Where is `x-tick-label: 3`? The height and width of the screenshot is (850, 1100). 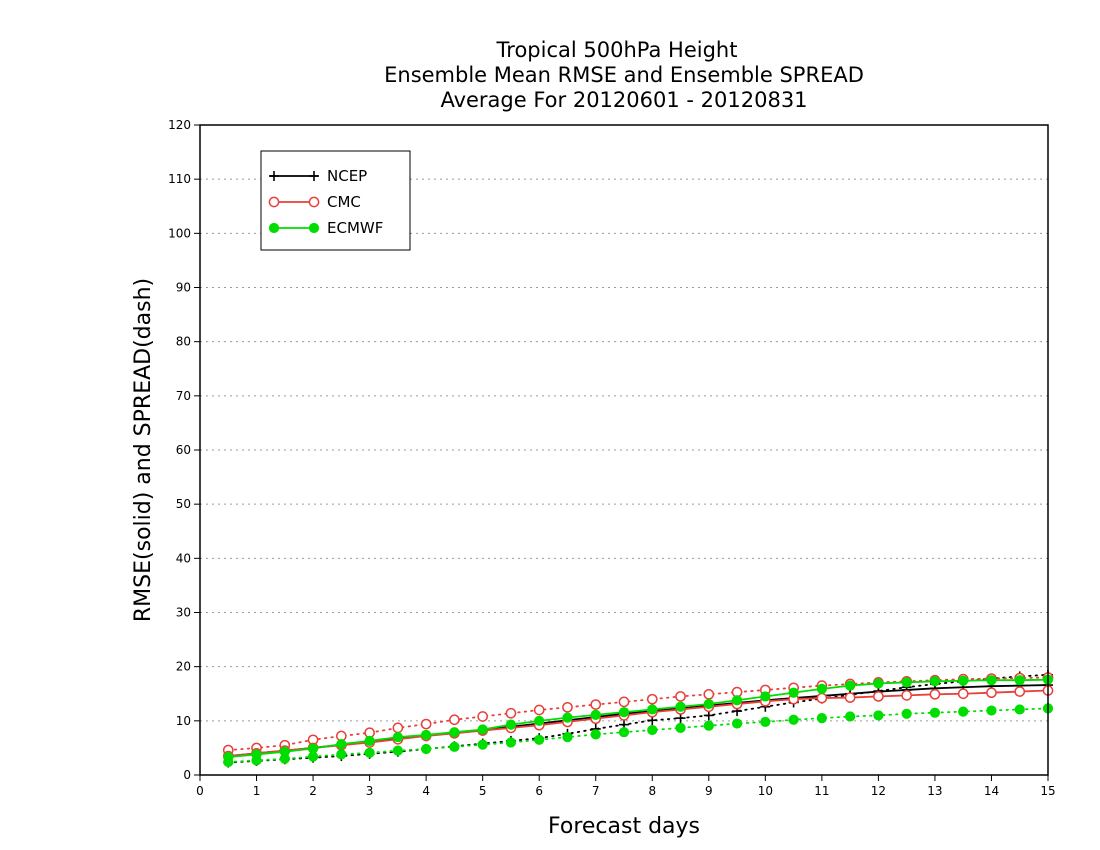 x-tick-label: 3 is located at coordinates (370, 791).